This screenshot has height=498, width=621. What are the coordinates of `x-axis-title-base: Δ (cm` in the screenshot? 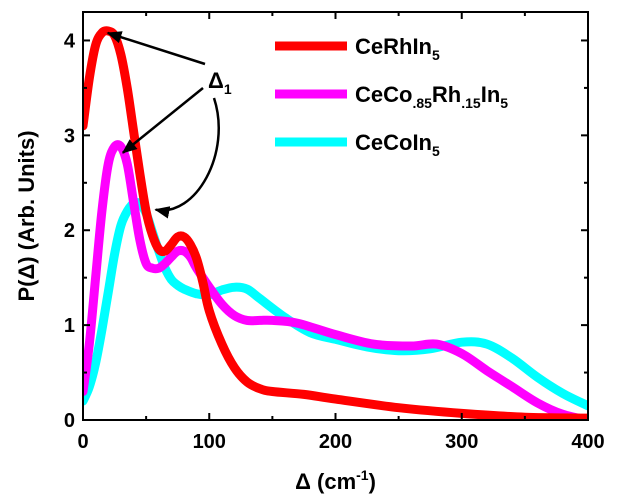 It's located at (325, 481).